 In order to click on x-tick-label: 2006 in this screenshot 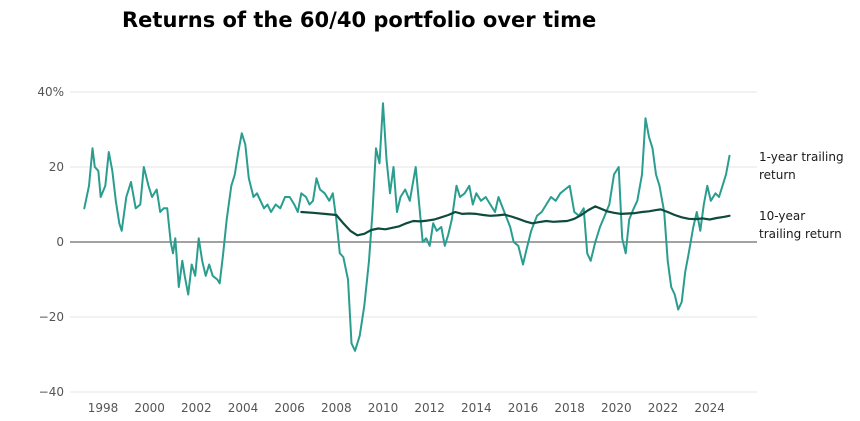, I will do `click(289, 408)`.